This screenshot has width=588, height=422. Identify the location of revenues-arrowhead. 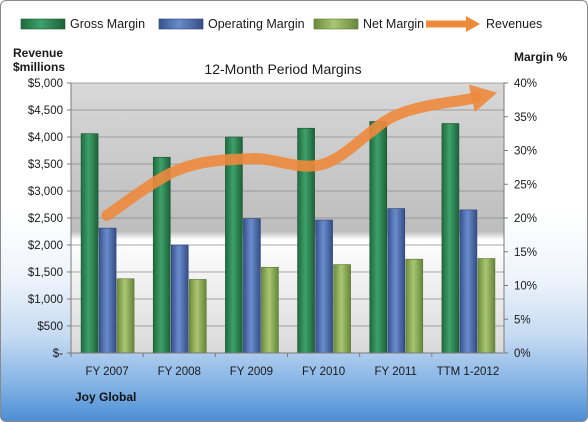
(483, 98).